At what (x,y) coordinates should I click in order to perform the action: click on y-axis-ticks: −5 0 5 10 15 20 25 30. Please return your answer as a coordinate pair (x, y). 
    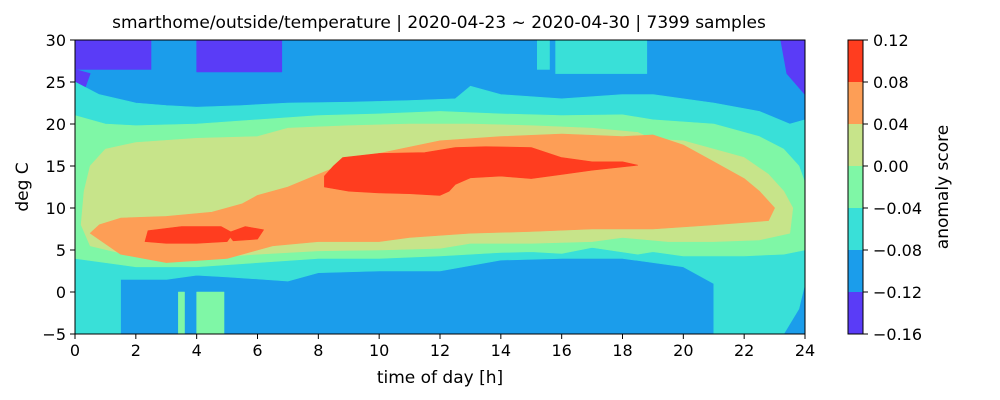
    Looking at the image, I should click on (58, 187).